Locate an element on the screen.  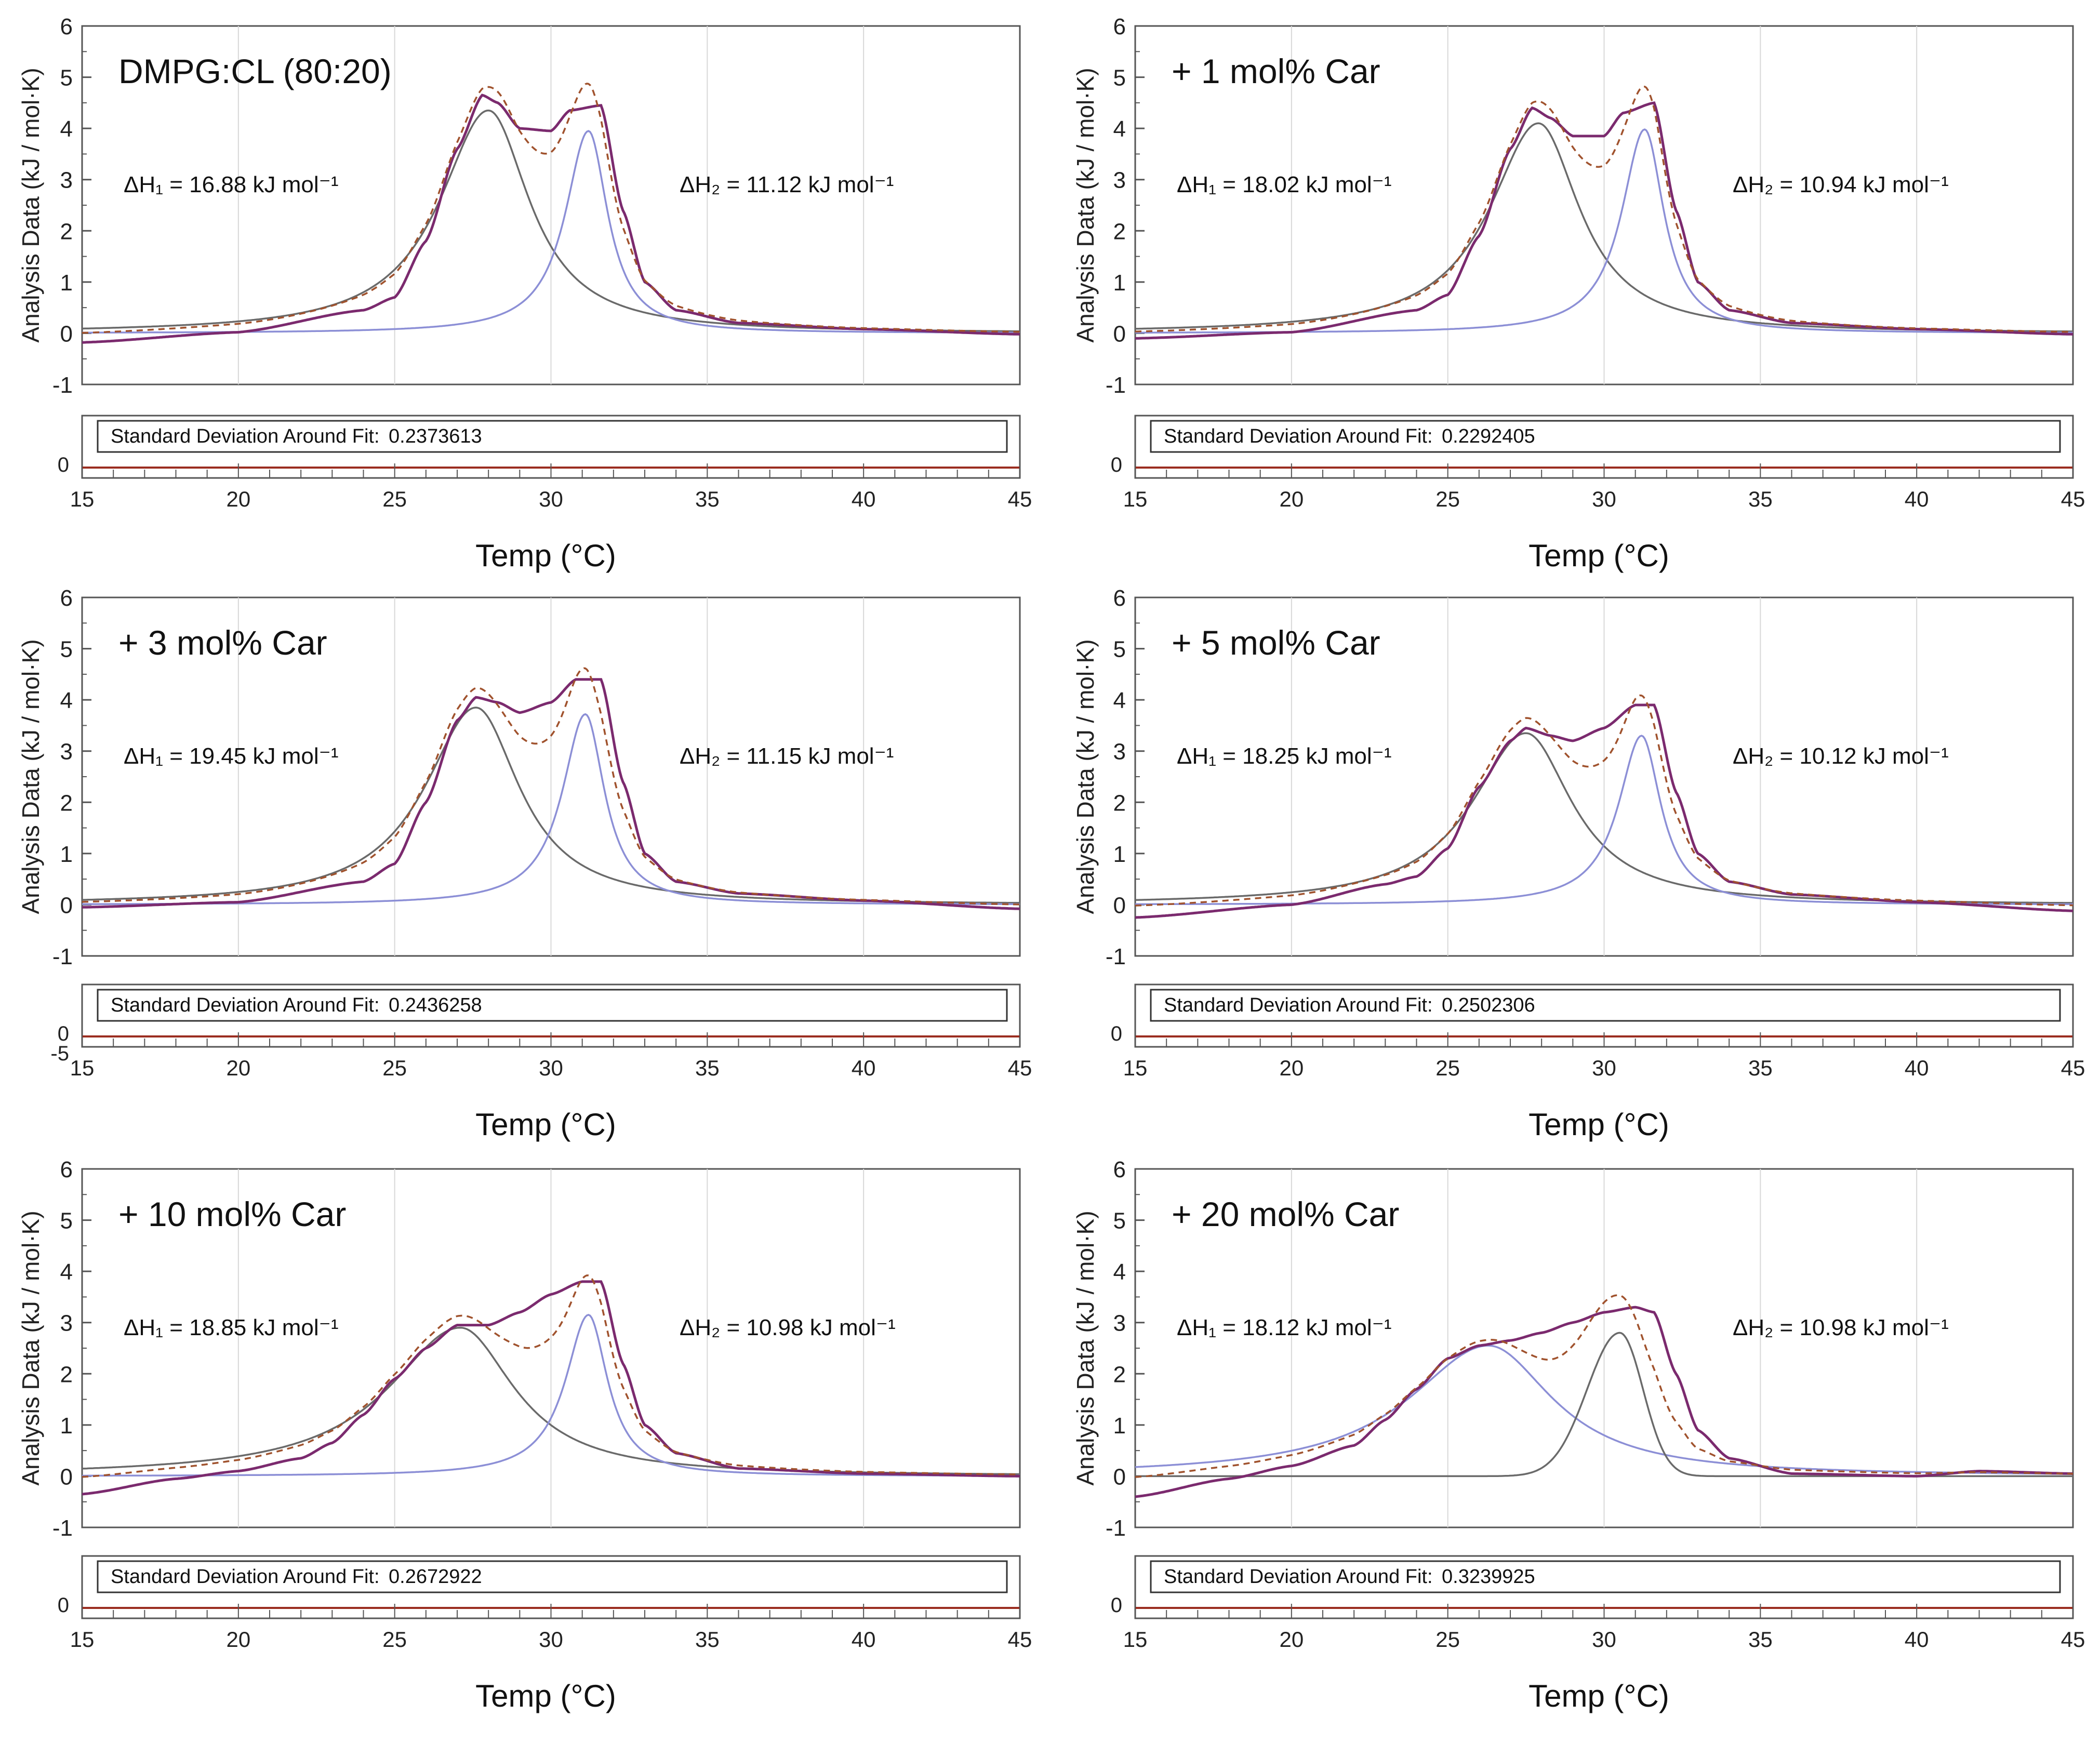
residual-tick-label: -5 is located at coordinates (59, 1053).